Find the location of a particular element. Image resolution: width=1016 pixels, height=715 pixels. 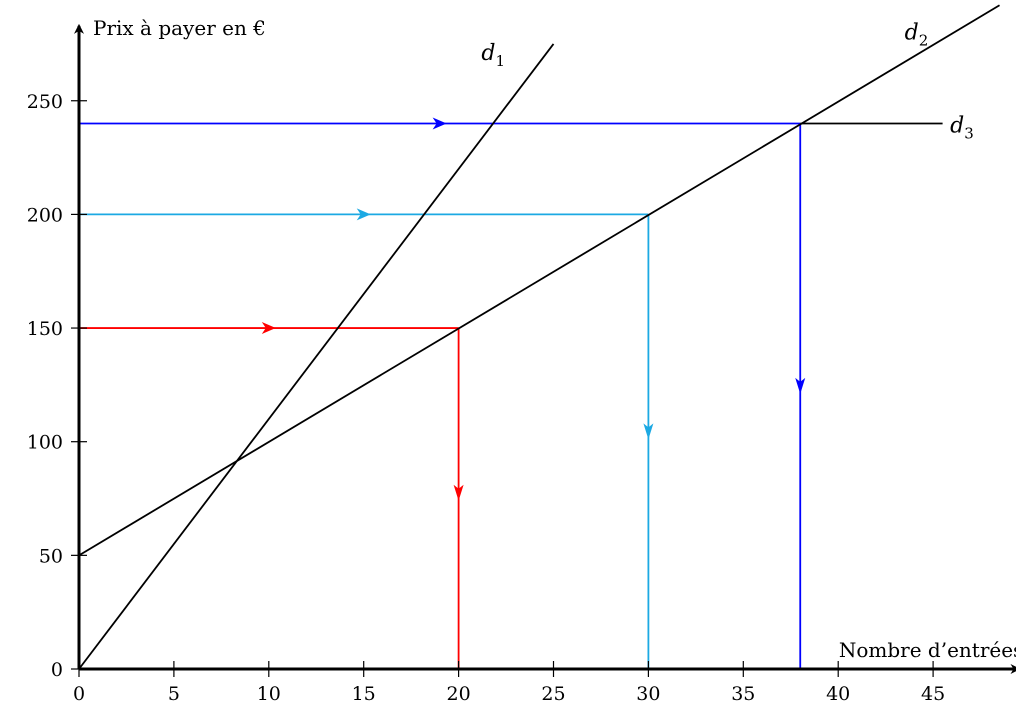

x-tick-label: 10 is located at coordinates (269, 694).